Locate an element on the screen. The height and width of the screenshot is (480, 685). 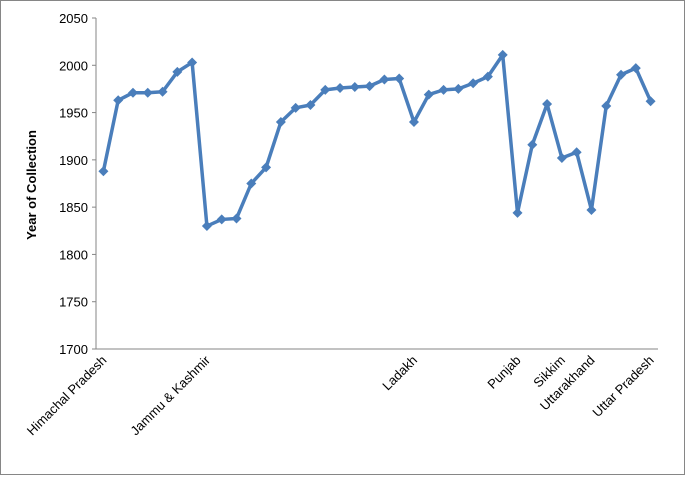
y-tick-label: 2050 is located at coordinates (73, 18).